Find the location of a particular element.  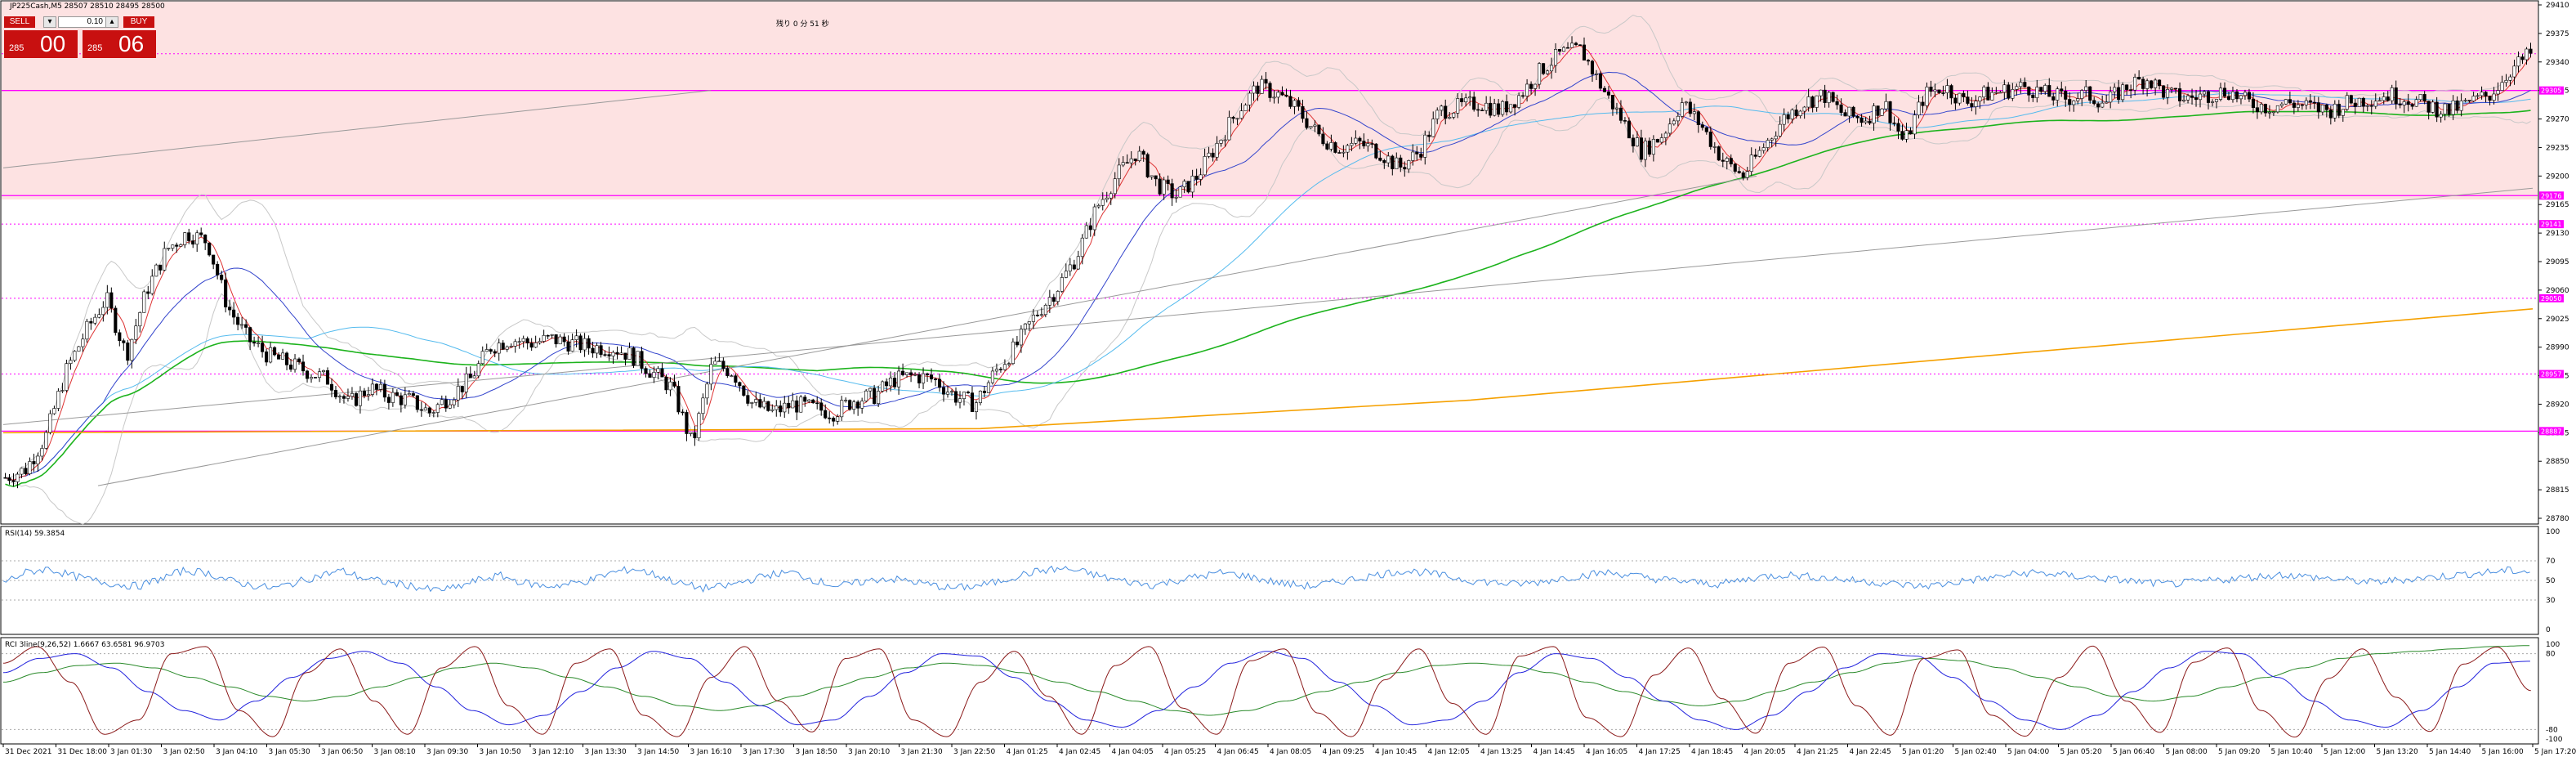

lot-decrease-button: ▾ is located at coordinates (50, 22).